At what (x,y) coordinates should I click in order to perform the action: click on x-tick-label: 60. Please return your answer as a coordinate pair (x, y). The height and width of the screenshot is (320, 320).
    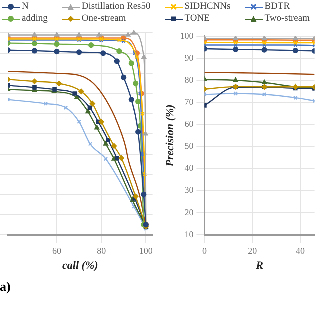
    Looking at the image, I should click on (57, 251).